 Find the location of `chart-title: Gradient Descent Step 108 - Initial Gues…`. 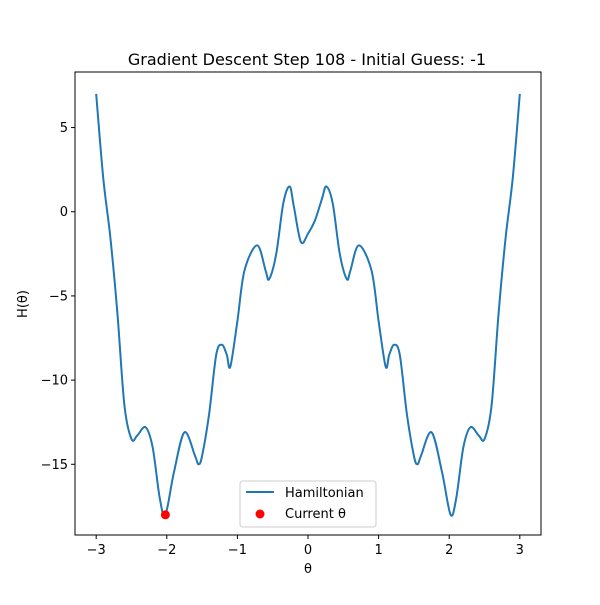

chart-title: Gradient Descent Step 108 - Initial Gues… is located at coordinates (307, 59).